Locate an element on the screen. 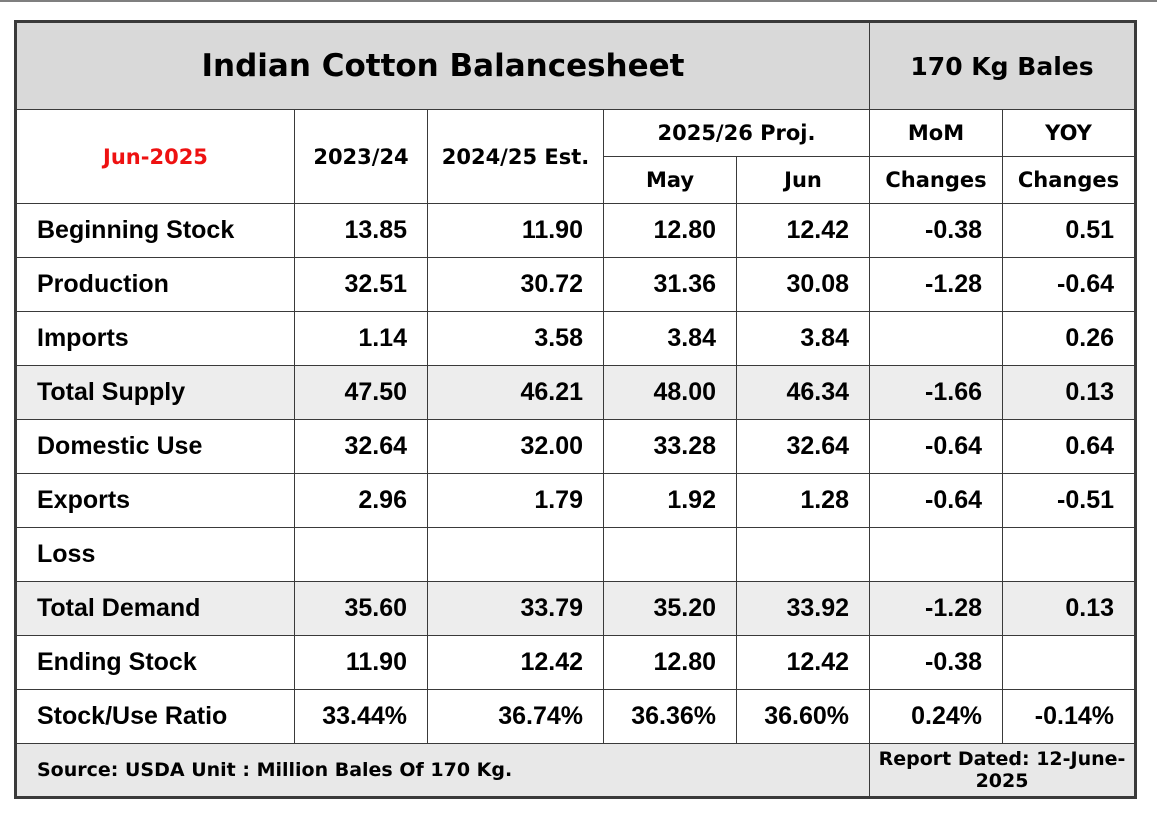 The width and height of the screenshot is (1157, 837). col-header-may: May is located at coordinates (670, 180).